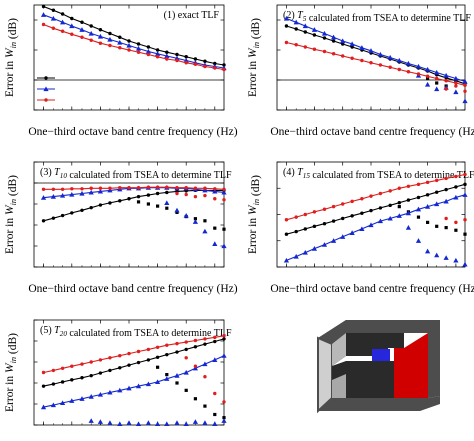 The image size is (474, 441). I want to click on legend, so click(46, 89).